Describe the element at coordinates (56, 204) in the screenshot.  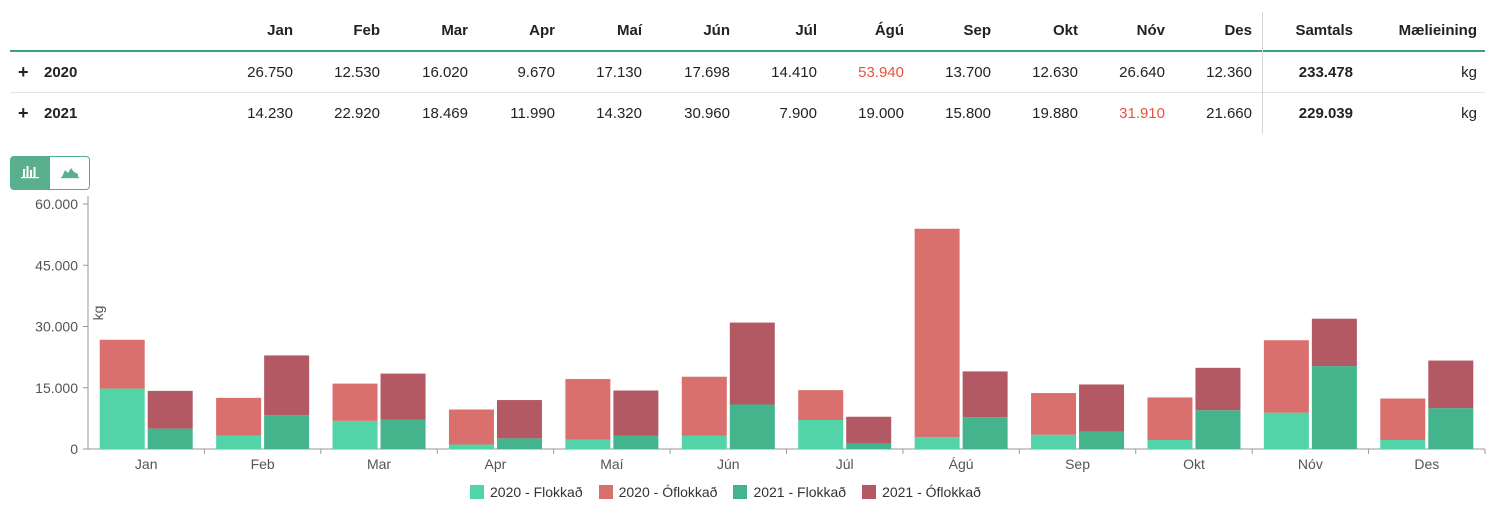
I see `y-tick-label: 60.000` at that location.